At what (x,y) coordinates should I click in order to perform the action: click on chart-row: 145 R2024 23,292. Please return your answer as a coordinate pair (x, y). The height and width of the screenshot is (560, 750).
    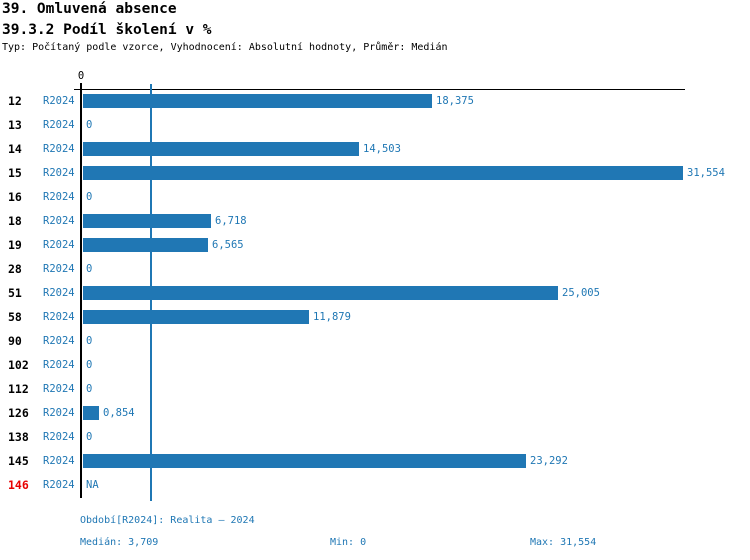
    Looking at the image, I should click on (375, 461).